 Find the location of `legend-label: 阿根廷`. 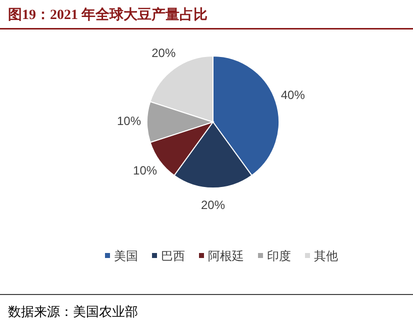

legend-label: 阿根廷 is located at coordinates (226, 256).